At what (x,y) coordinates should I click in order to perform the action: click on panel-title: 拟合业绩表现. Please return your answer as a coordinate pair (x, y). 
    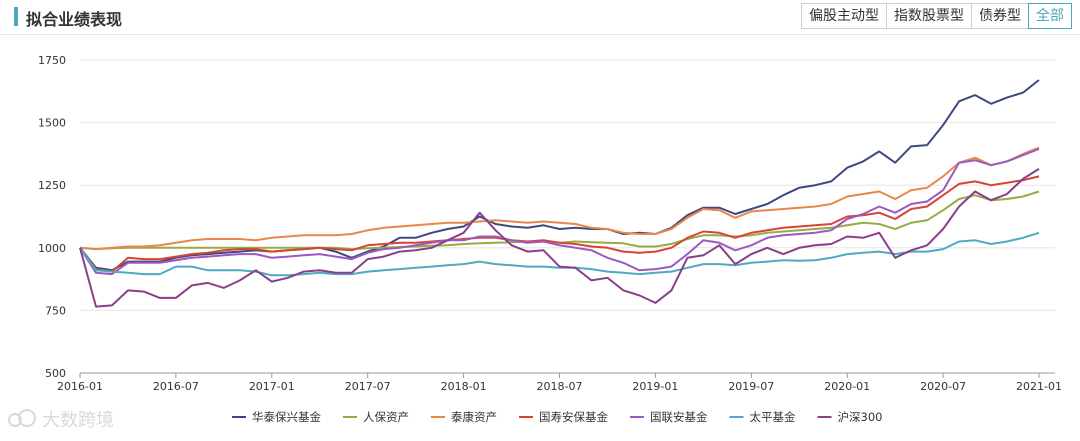
    Looking at the image, I should click on (74, 19).